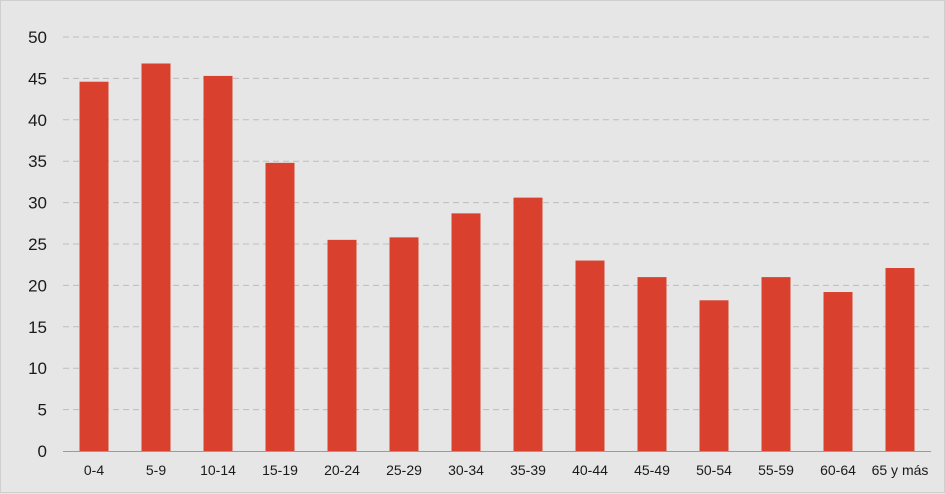  What do you see at coordinates (37, 37) in the screenshot?
I see `y-tick-label: 50` at bounding box center [37, 37].